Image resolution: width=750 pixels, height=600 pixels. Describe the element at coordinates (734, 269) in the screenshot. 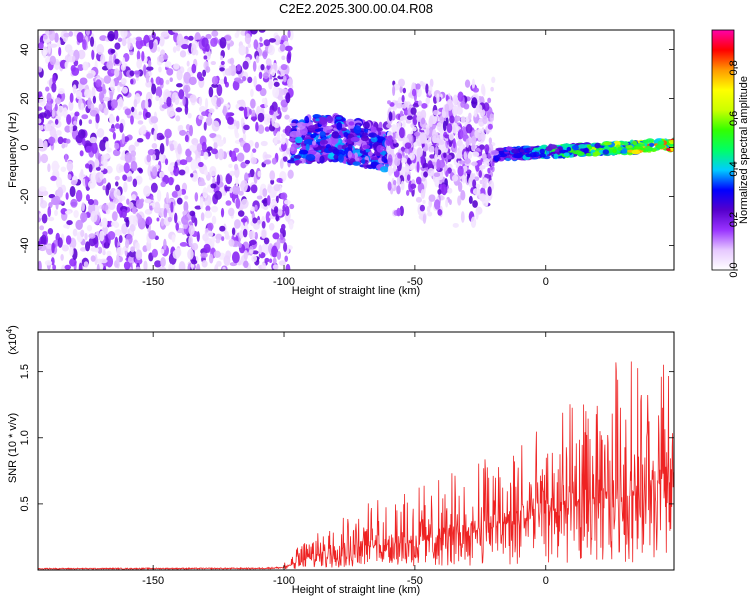

I see `colorbar-tick-label: 0.0` at that location.